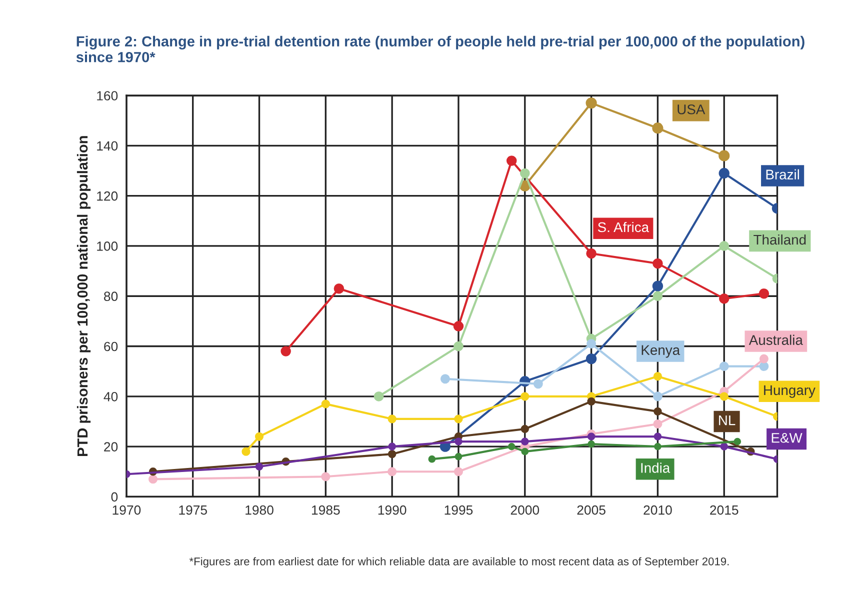  What do you see at coordinates (525, 510) in the screenshot?
I see `x-tick-label: 2000` at bounding box center [525, 510].